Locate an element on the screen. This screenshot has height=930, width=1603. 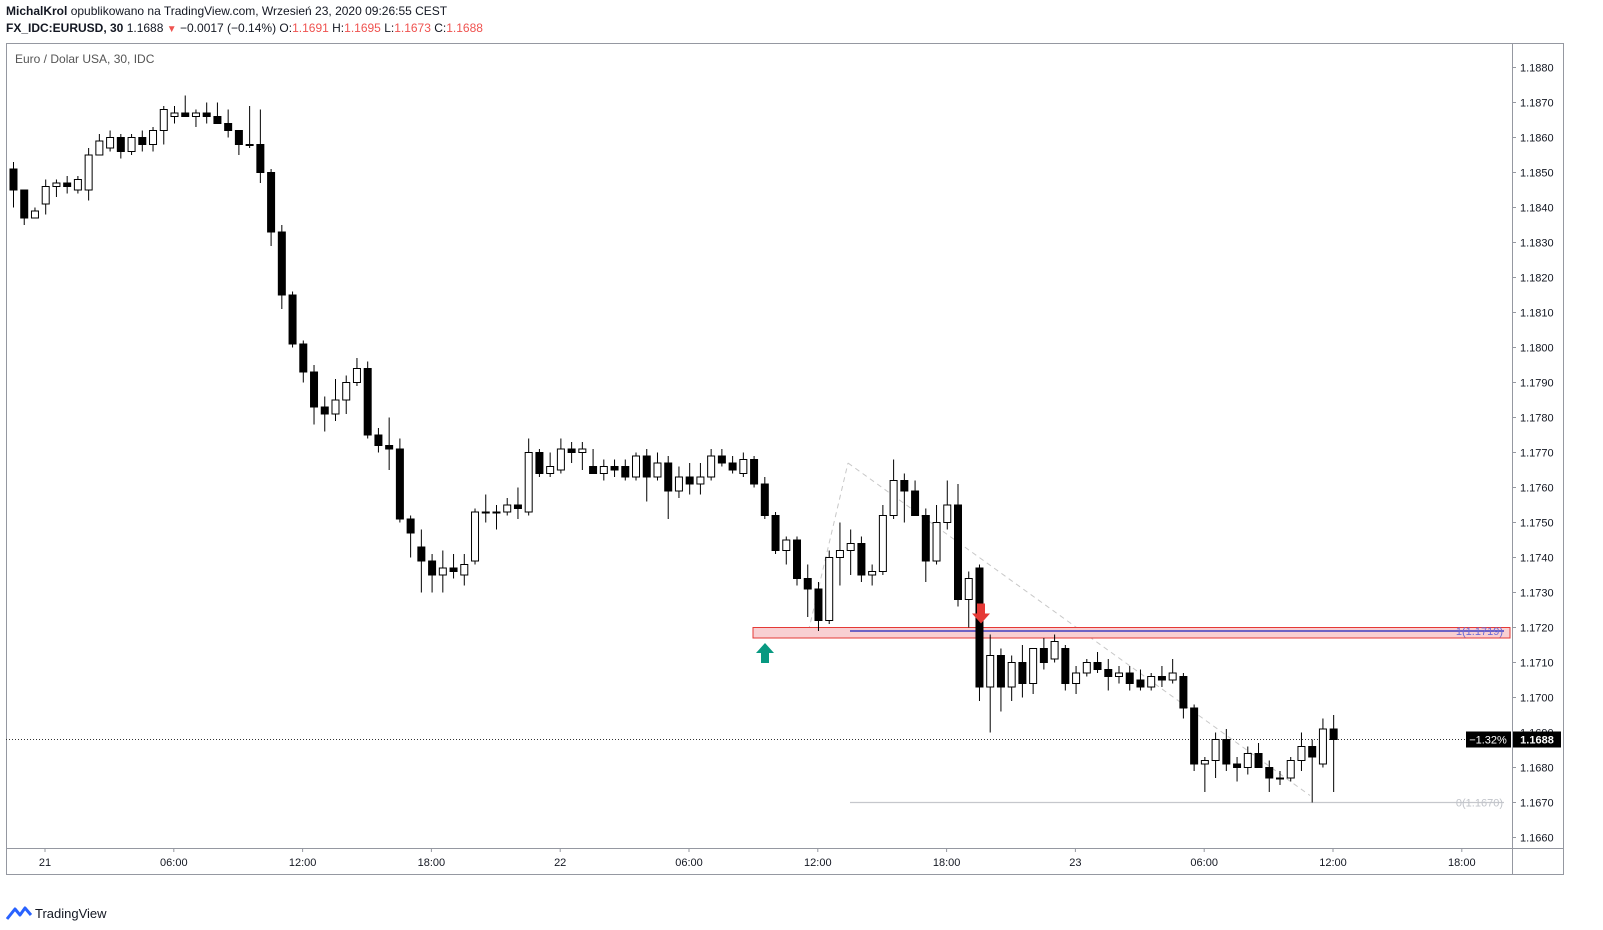
time-tick-label: 18:00 is located at coordinates (1462, 863).